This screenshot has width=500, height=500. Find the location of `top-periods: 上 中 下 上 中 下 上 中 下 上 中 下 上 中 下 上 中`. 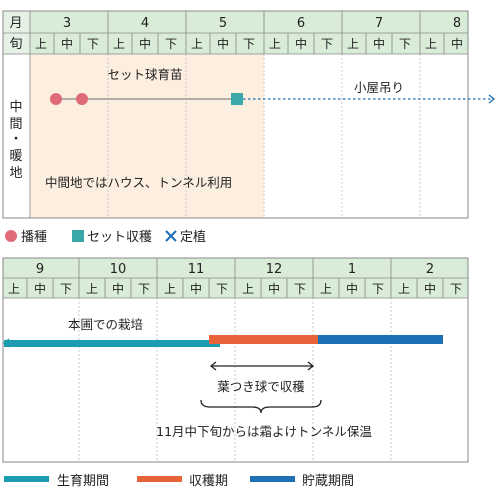

top-periods: 上 中 下 上 中 下 上 中 下 上 中 下 上 中 下 上 中 is located at coordinates (249, 43).